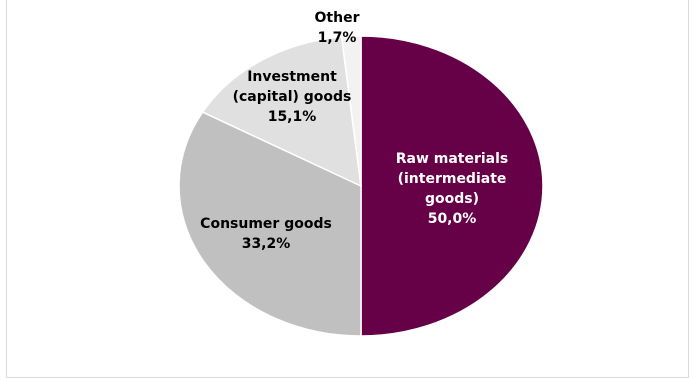 The image size is (698, 378). Describe the element at coordinates (452, 159) in the screenshot. I see `slice-name-line: Raw materials` at that location.